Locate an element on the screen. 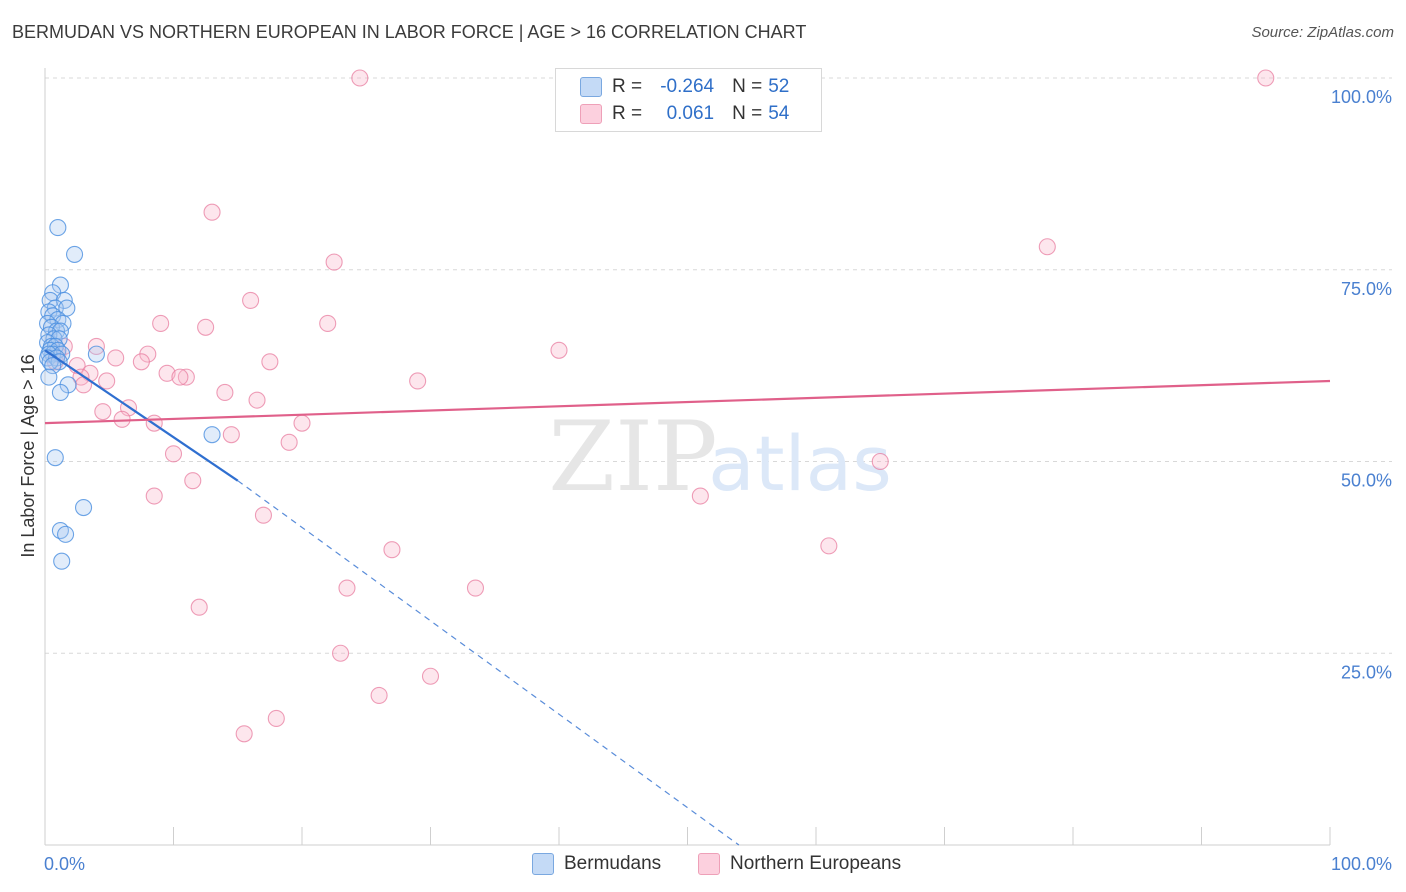 This screenshot has height=892, width=1406. y-axis-label: In Labor Force | Age > 16 is located at coordinates (28, 455).